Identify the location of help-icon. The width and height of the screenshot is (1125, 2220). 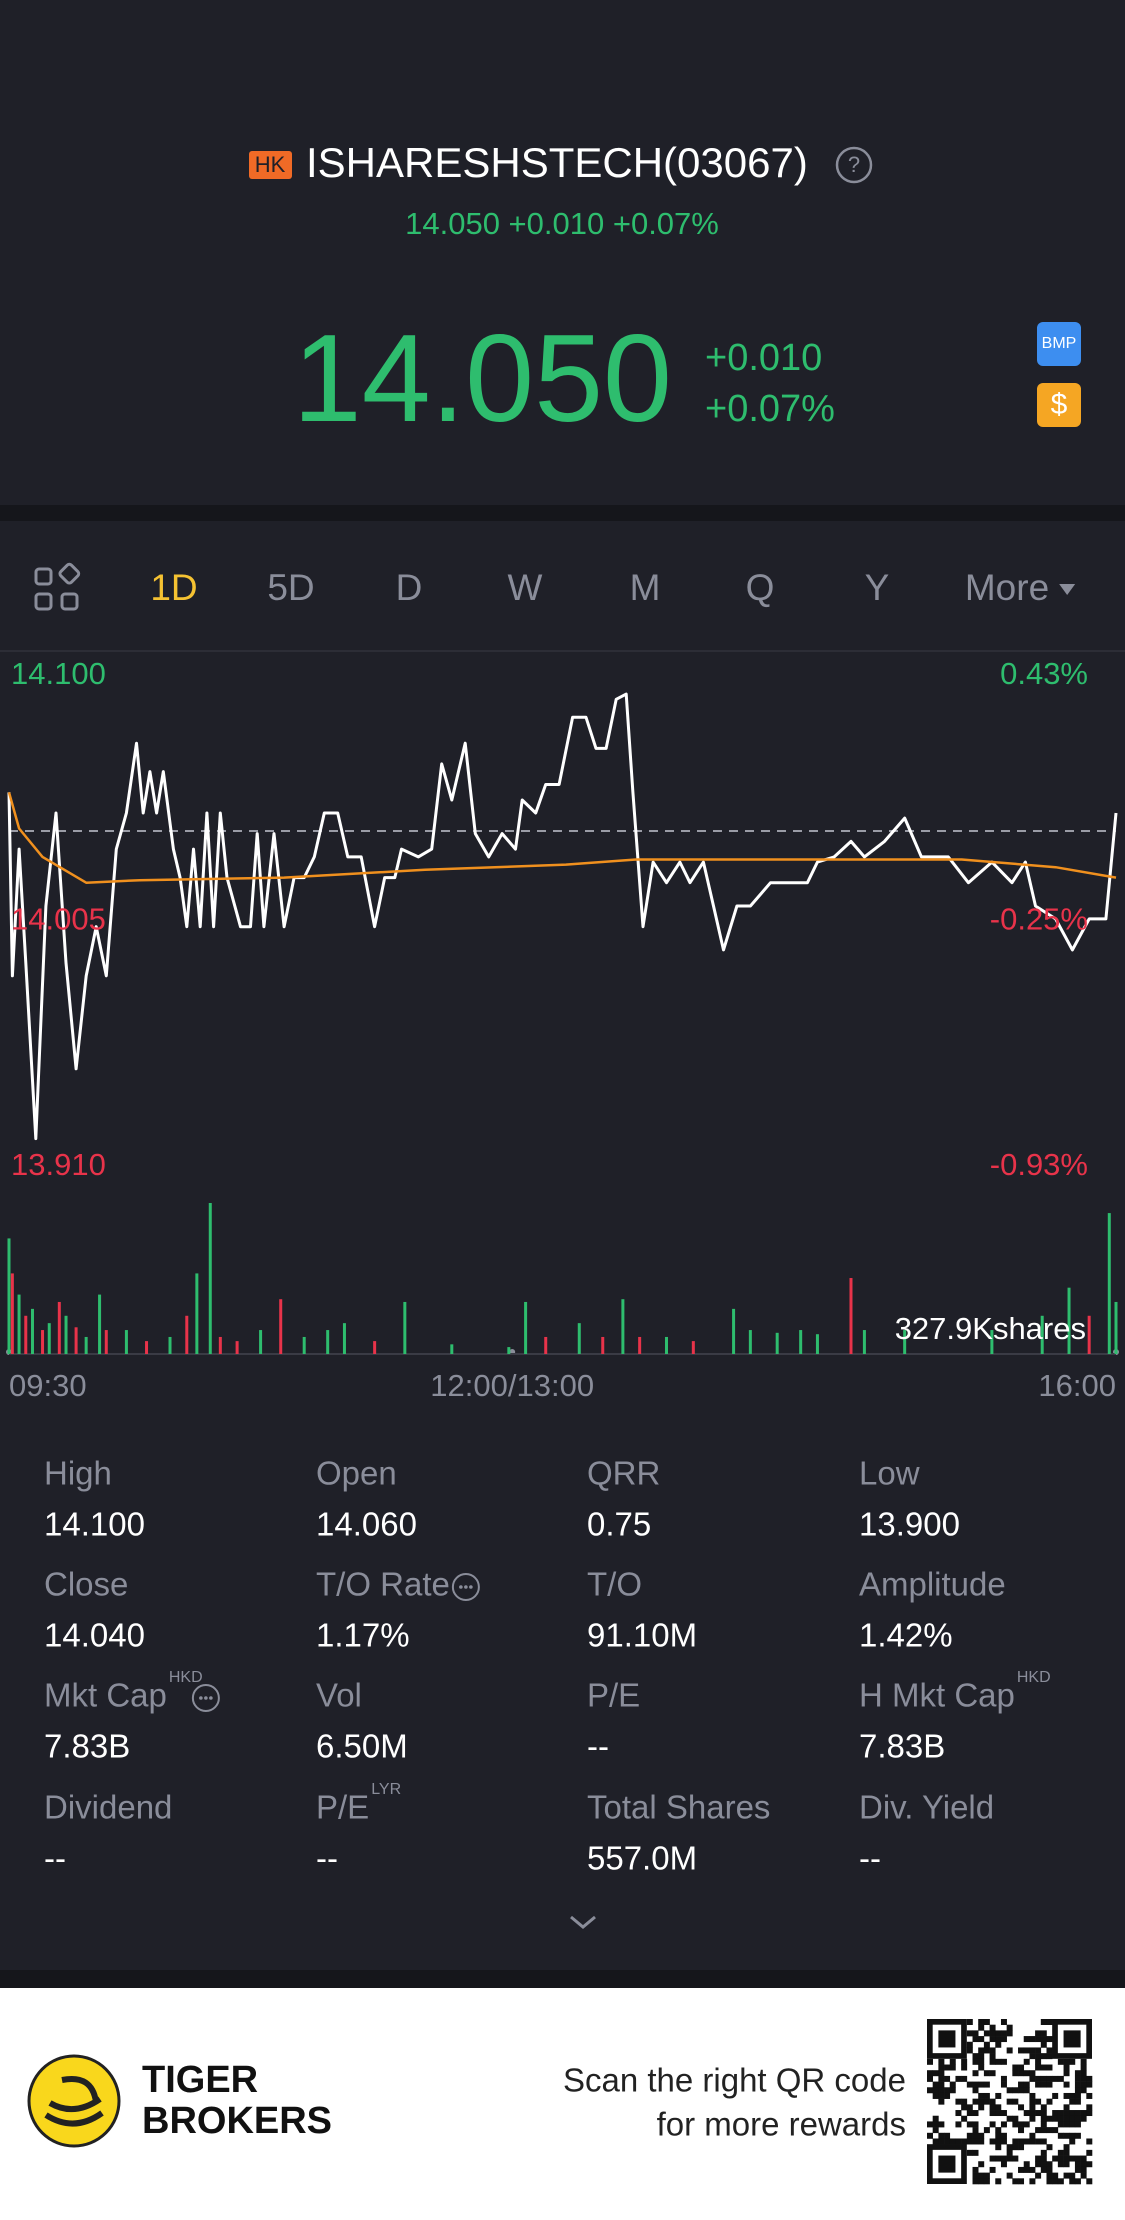
(854, 165).